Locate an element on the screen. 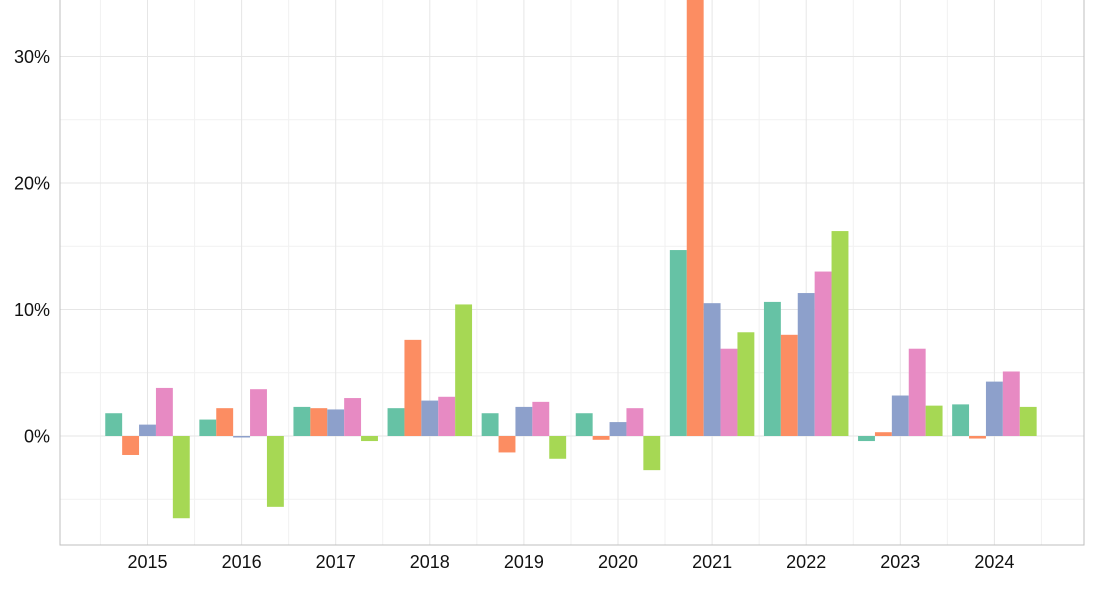 The image size is (1095, 600). bar-series-1-2022 is located at coordinates (772, 368).